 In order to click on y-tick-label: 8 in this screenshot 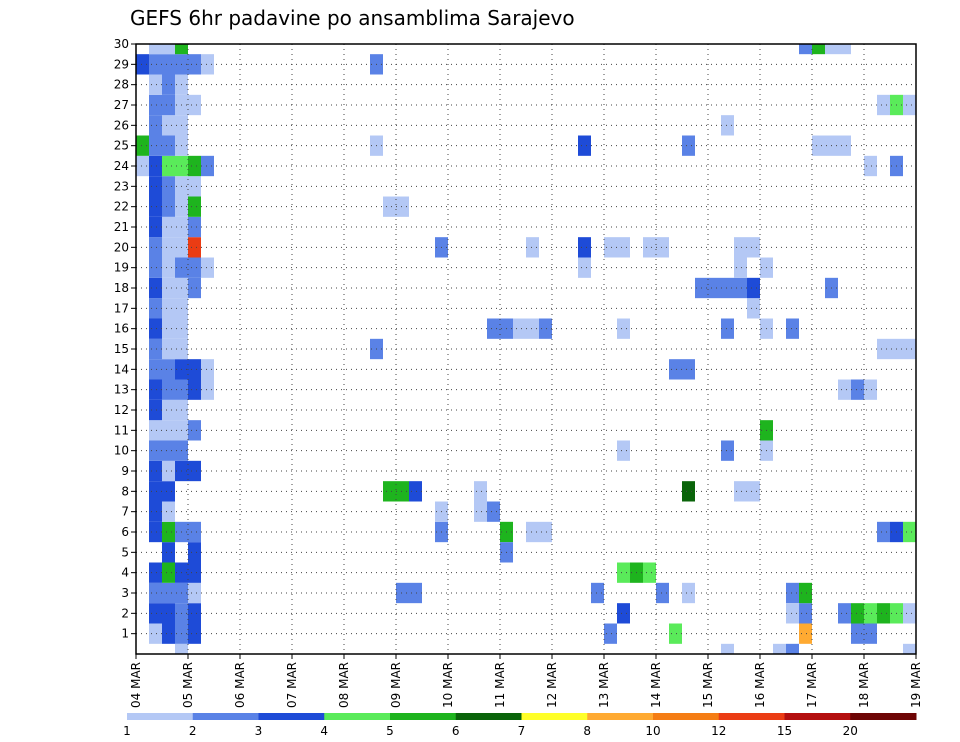, I will do `click(125, 491)`.